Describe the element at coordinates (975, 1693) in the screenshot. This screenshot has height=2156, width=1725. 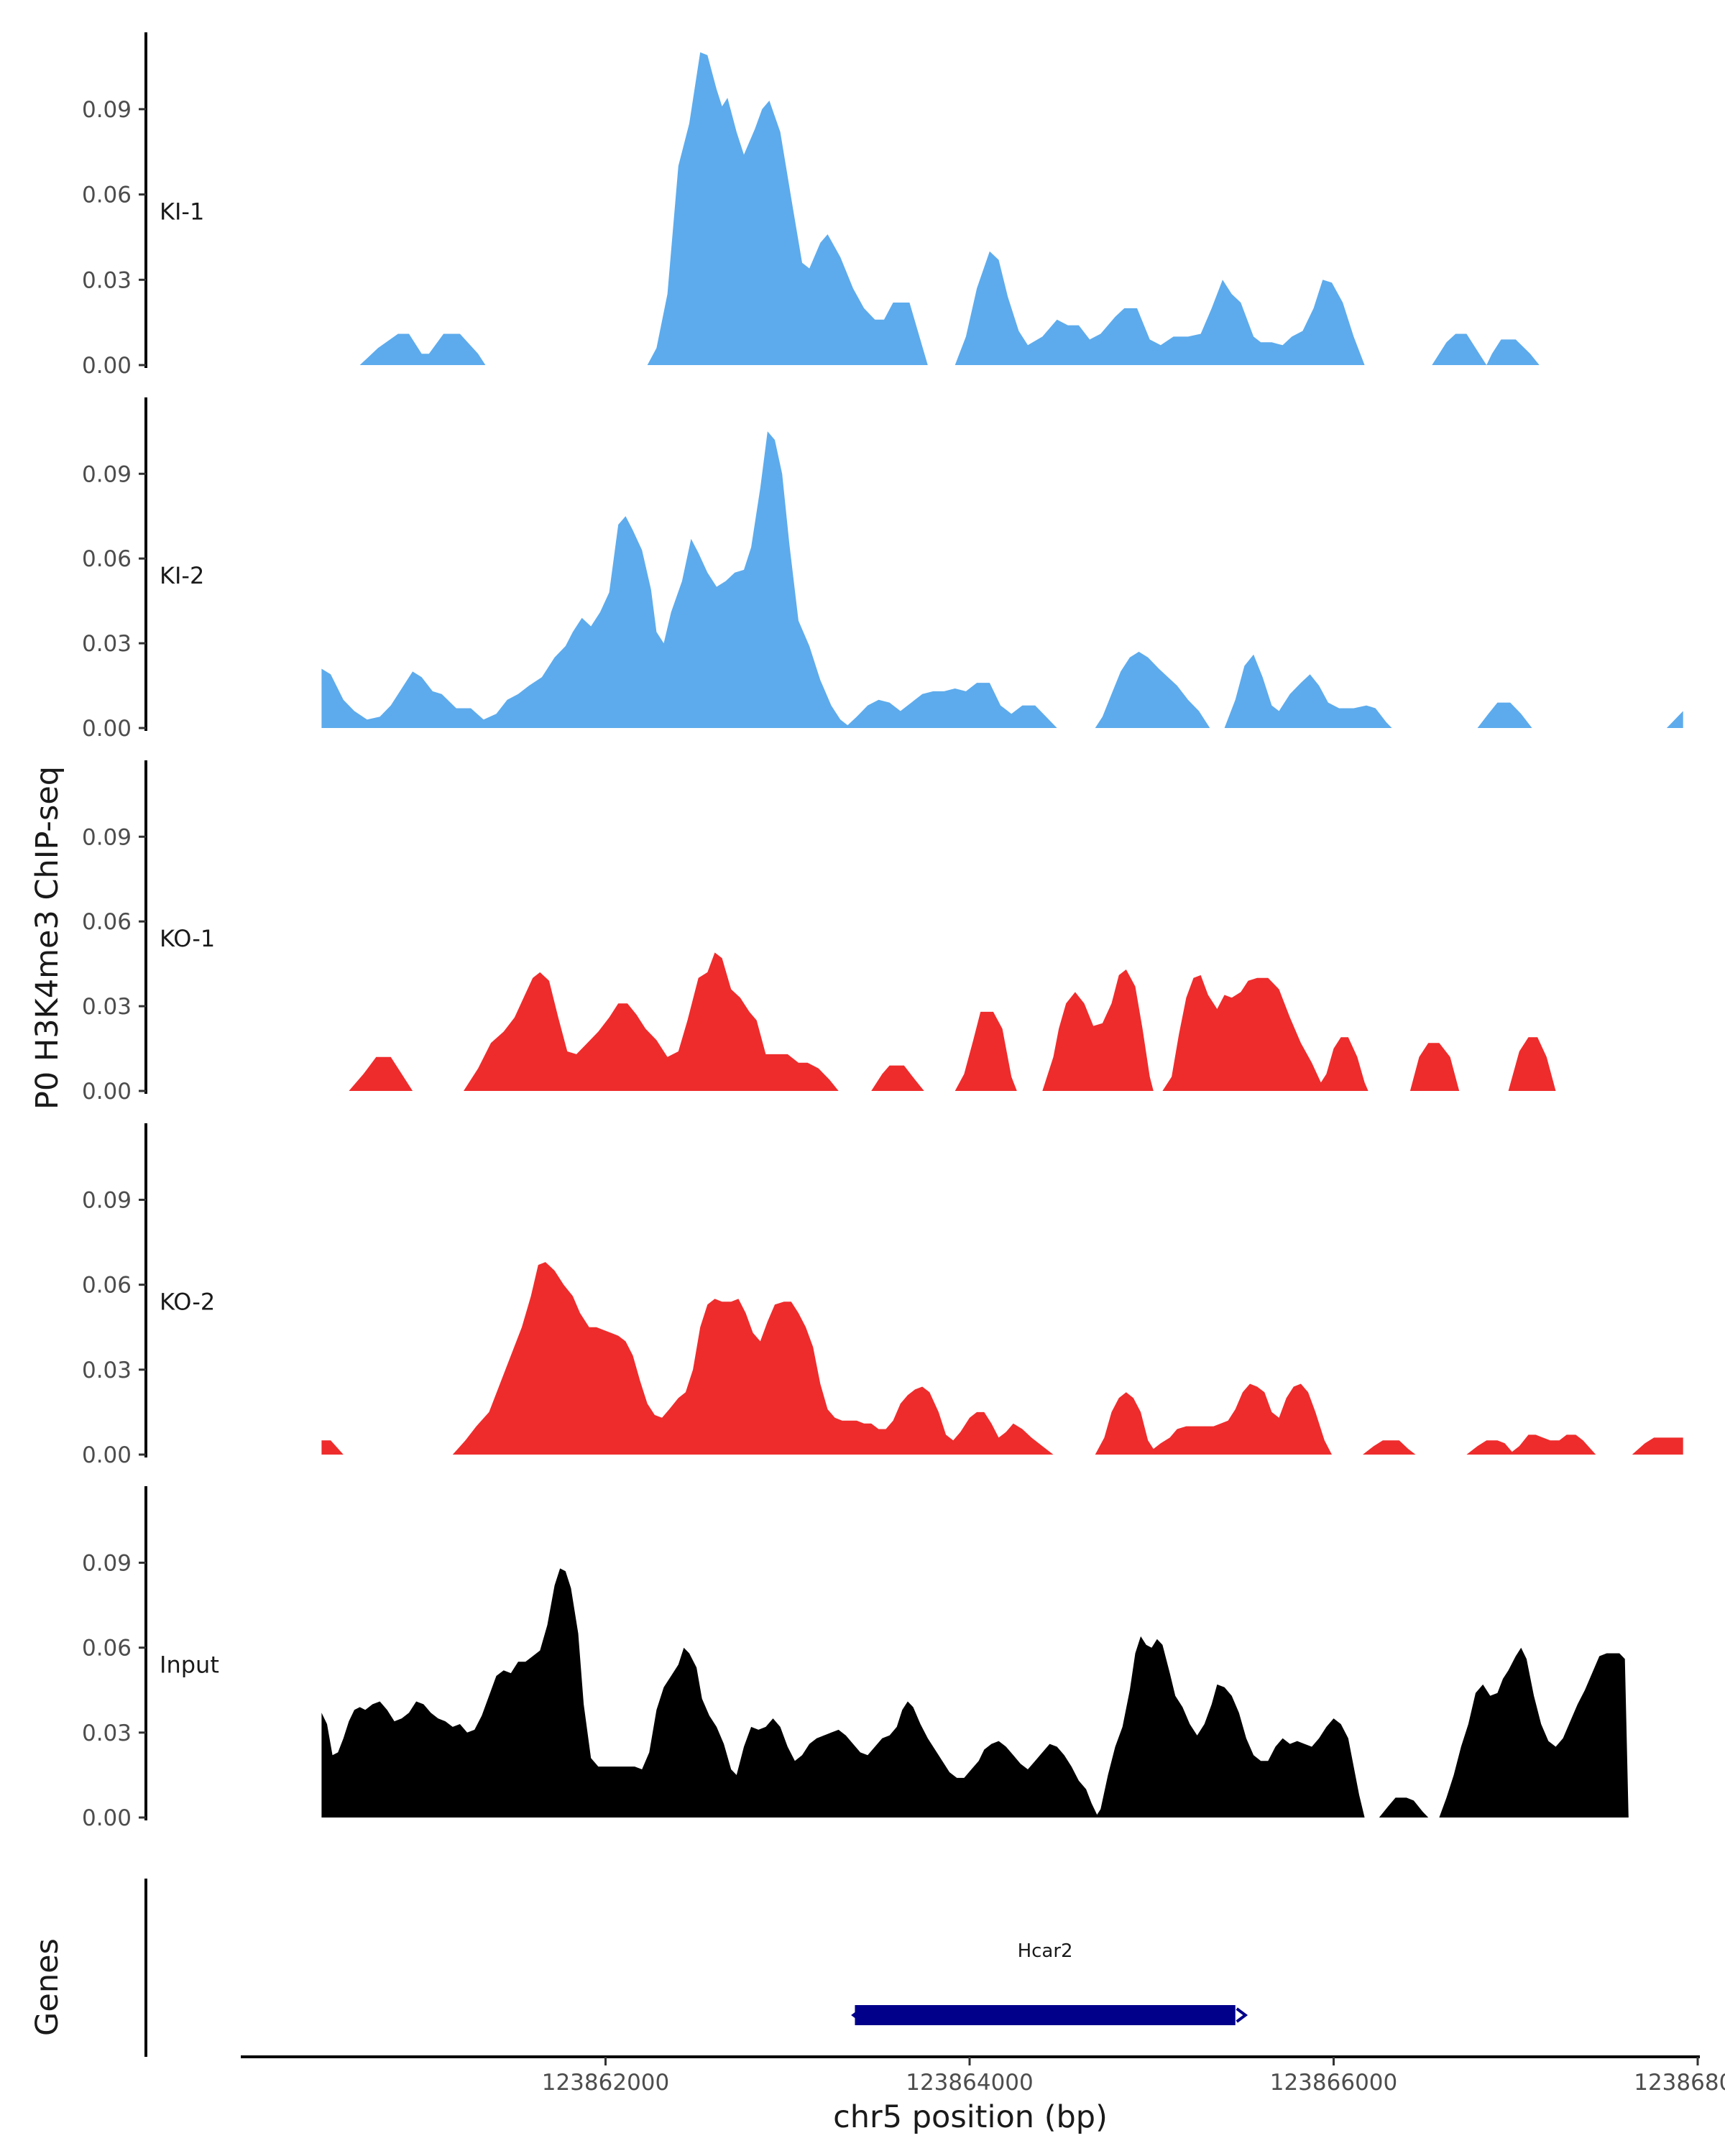
I see `coverage-area-input` at that location.